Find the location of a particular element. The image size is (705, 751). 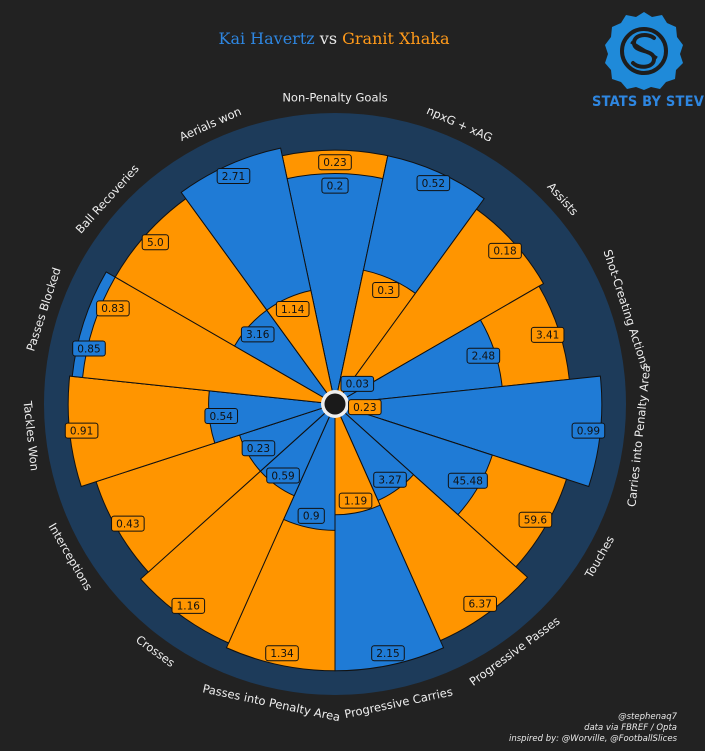

value-label-a-5: 45.48 is located at coordinates (468, 482).